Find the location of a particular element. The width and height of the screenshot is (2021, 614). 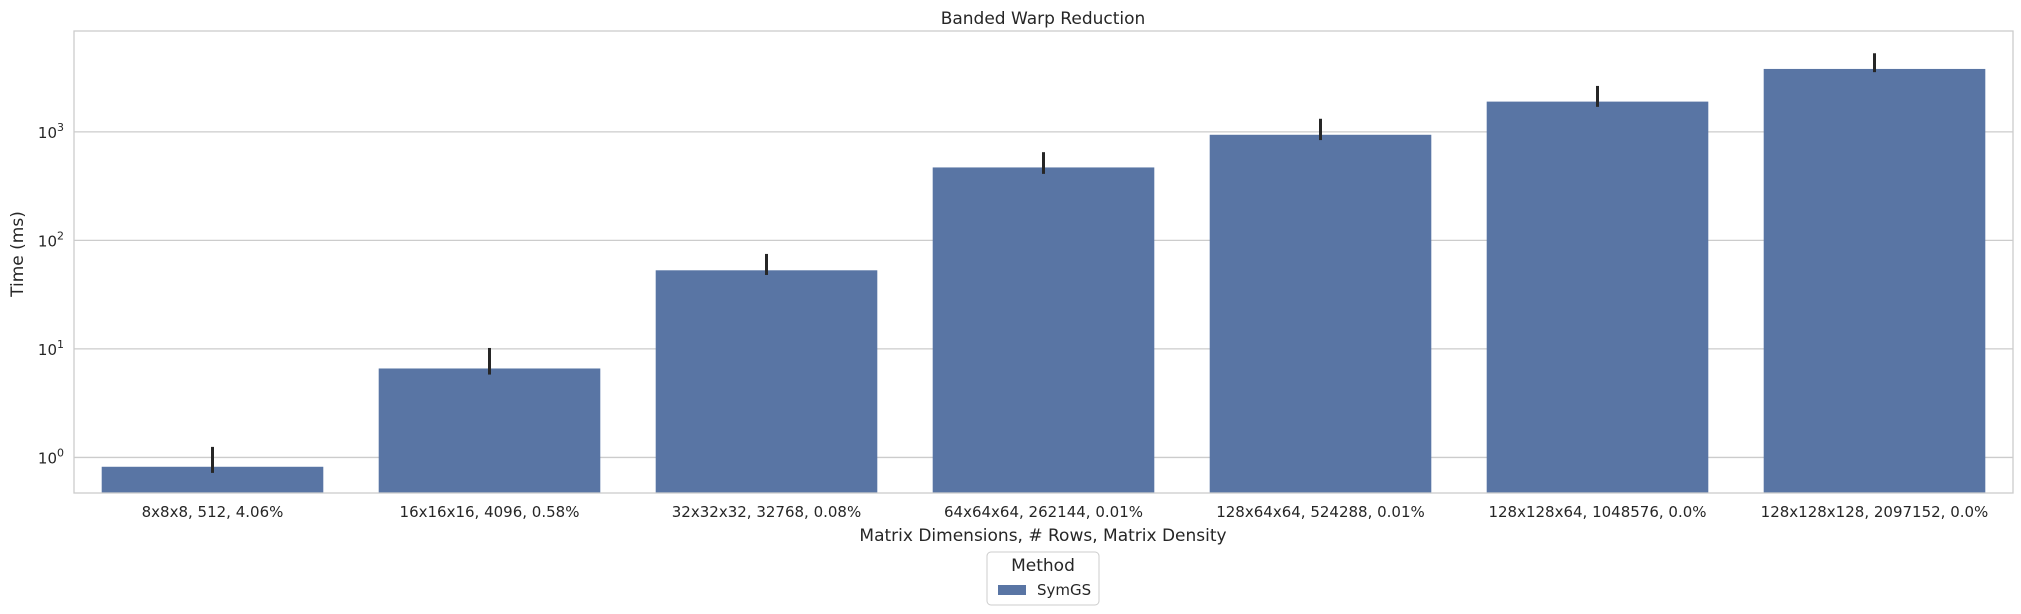

y-axis-label: Time (ms) is located at coordinates (18, 254).